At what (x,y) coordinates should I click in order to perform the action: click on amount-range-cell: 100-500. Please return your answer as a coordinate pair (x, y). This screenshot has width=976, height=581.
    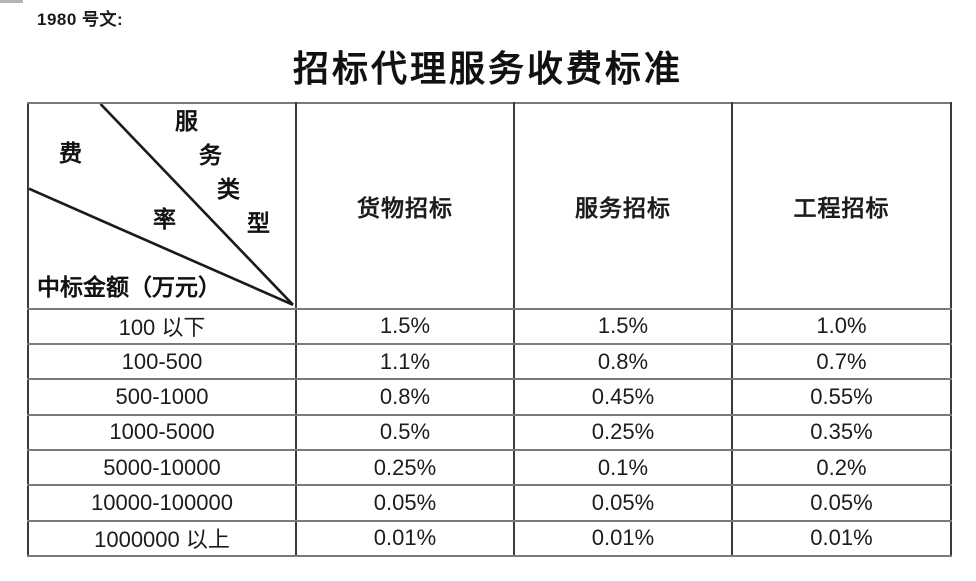
    Looking at the image, I should click on (162, 362).